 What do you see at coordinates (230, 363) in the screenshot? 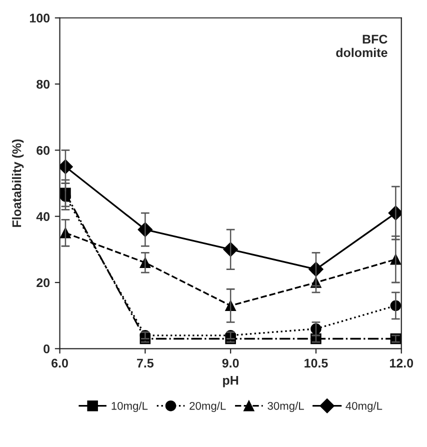
I see `x-tick-label: 9.0` at bounding box center [230, 363].